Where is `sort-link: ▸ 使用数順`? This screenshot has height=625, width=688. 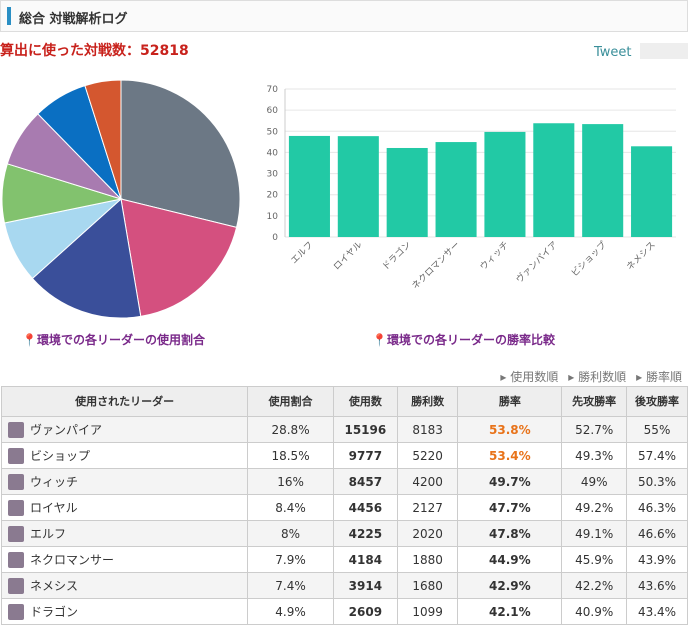 sort-link: ▸ 使用数順 is located at coordinates (529, 377).